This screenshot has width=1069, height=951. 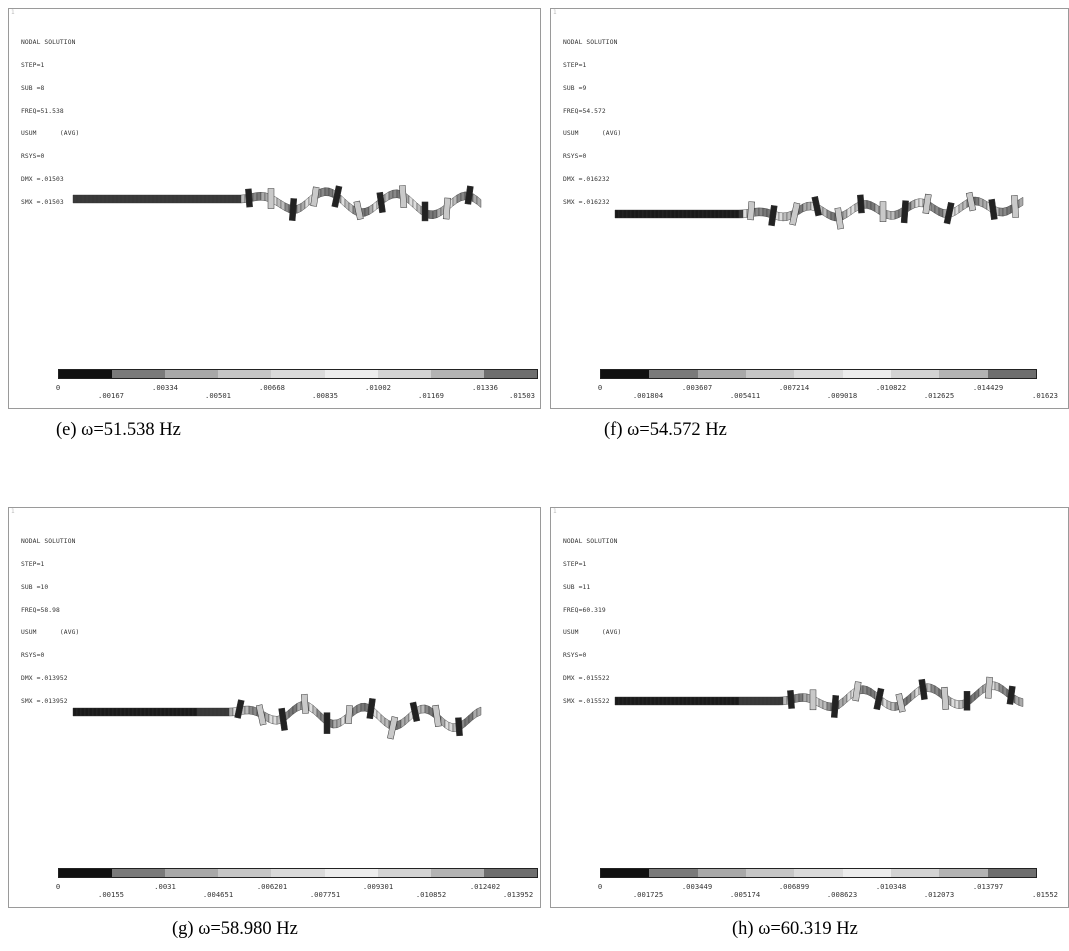 I want to click on header-title: NODAL SOLUTION, so click(x=590, y=43).